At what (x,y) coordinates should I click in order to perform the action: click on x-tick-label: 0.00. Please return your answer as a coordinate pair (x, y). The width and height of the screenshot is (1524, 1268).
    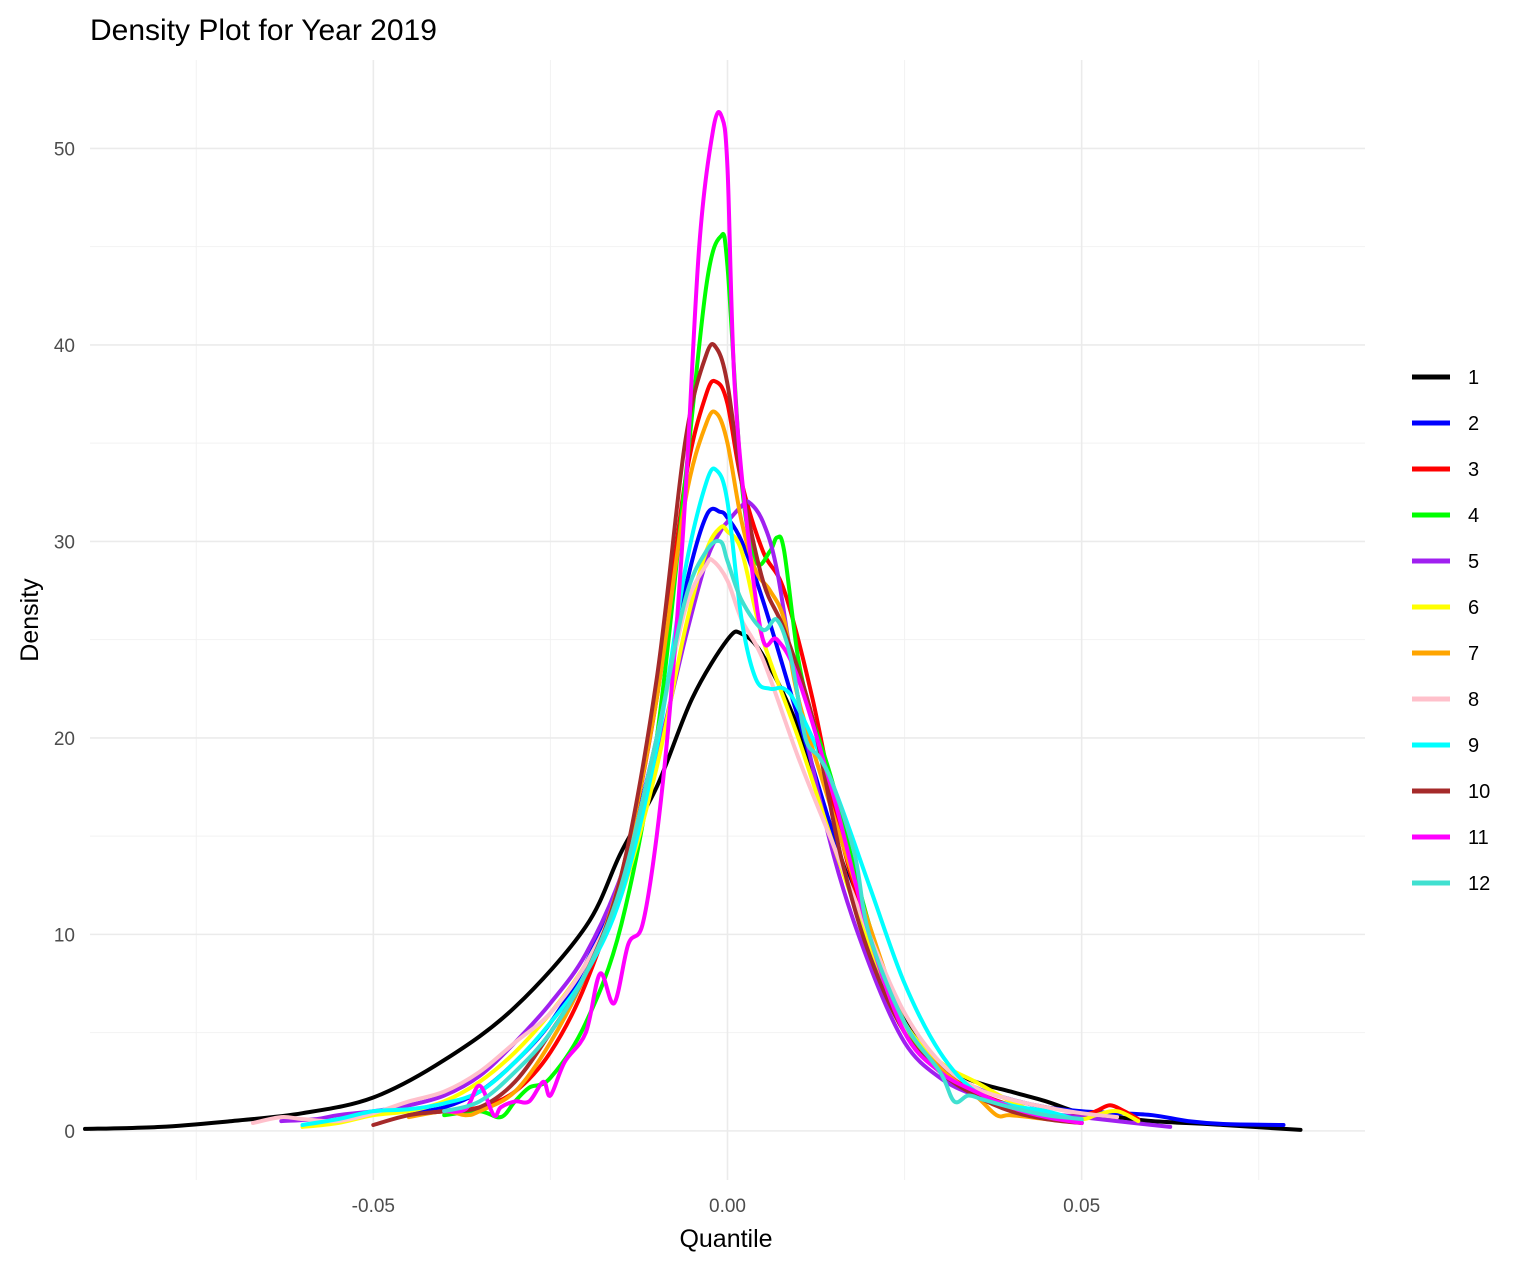
    Looking at the image, I should click on (727, 1206).